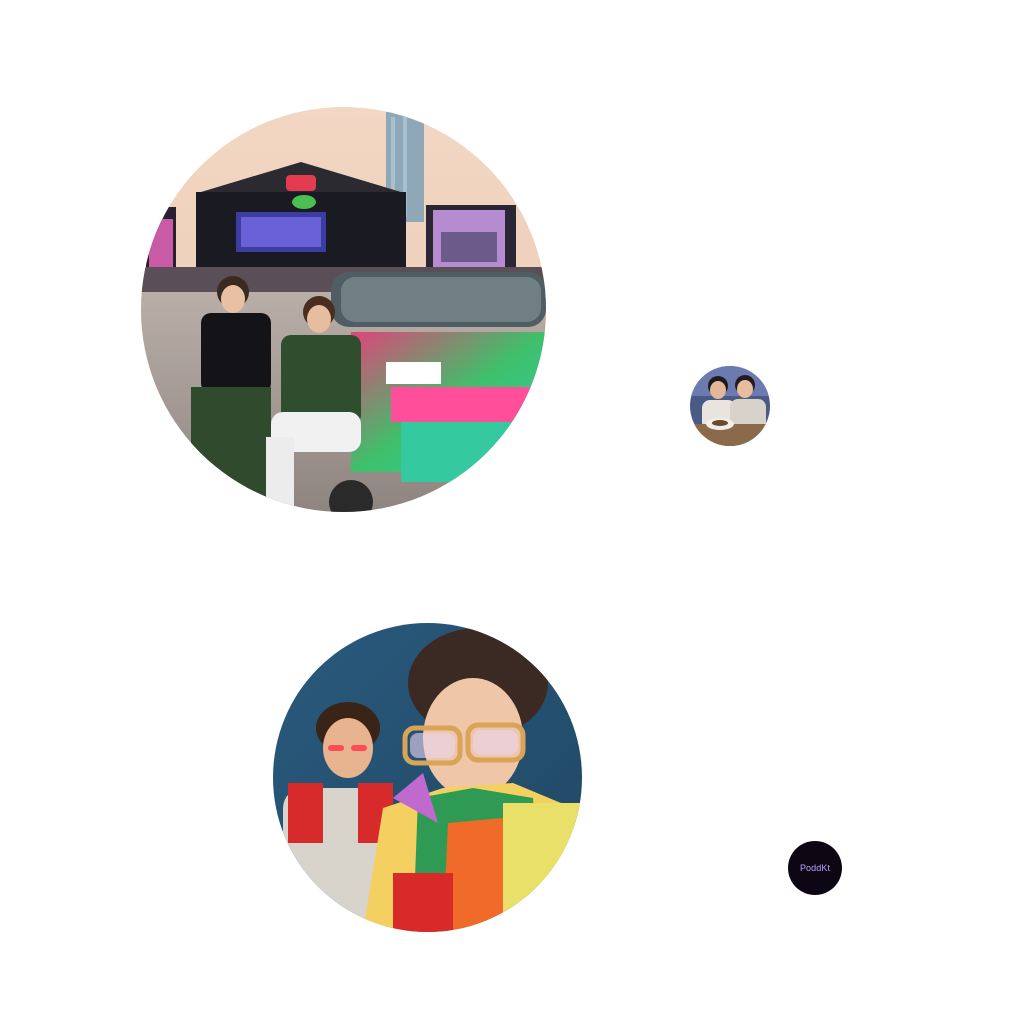 The height and width of the screenshot is (1022, 1018). I want to click on colorful-portrait-image, so click(427, 777).